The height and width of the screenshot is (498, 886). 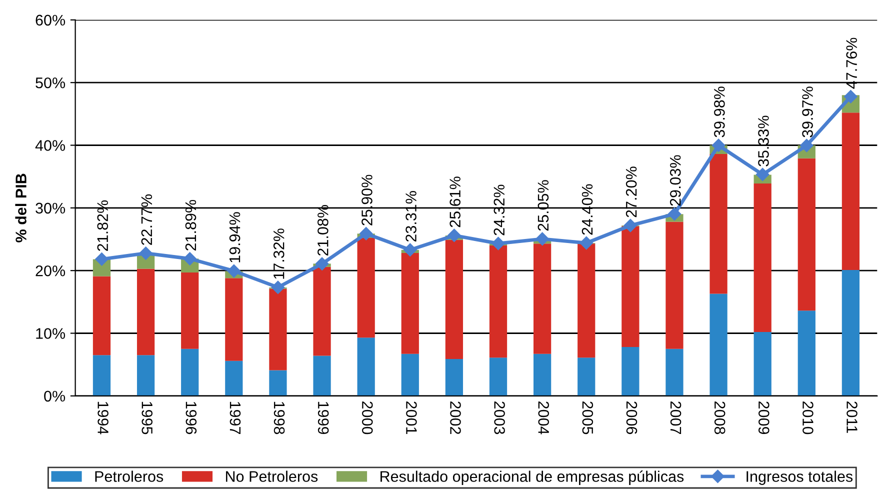 What do you see at coordinates (631, 192) in the screenshot?
I see `data-label: 27.20%` at bounding box center [631, 192].